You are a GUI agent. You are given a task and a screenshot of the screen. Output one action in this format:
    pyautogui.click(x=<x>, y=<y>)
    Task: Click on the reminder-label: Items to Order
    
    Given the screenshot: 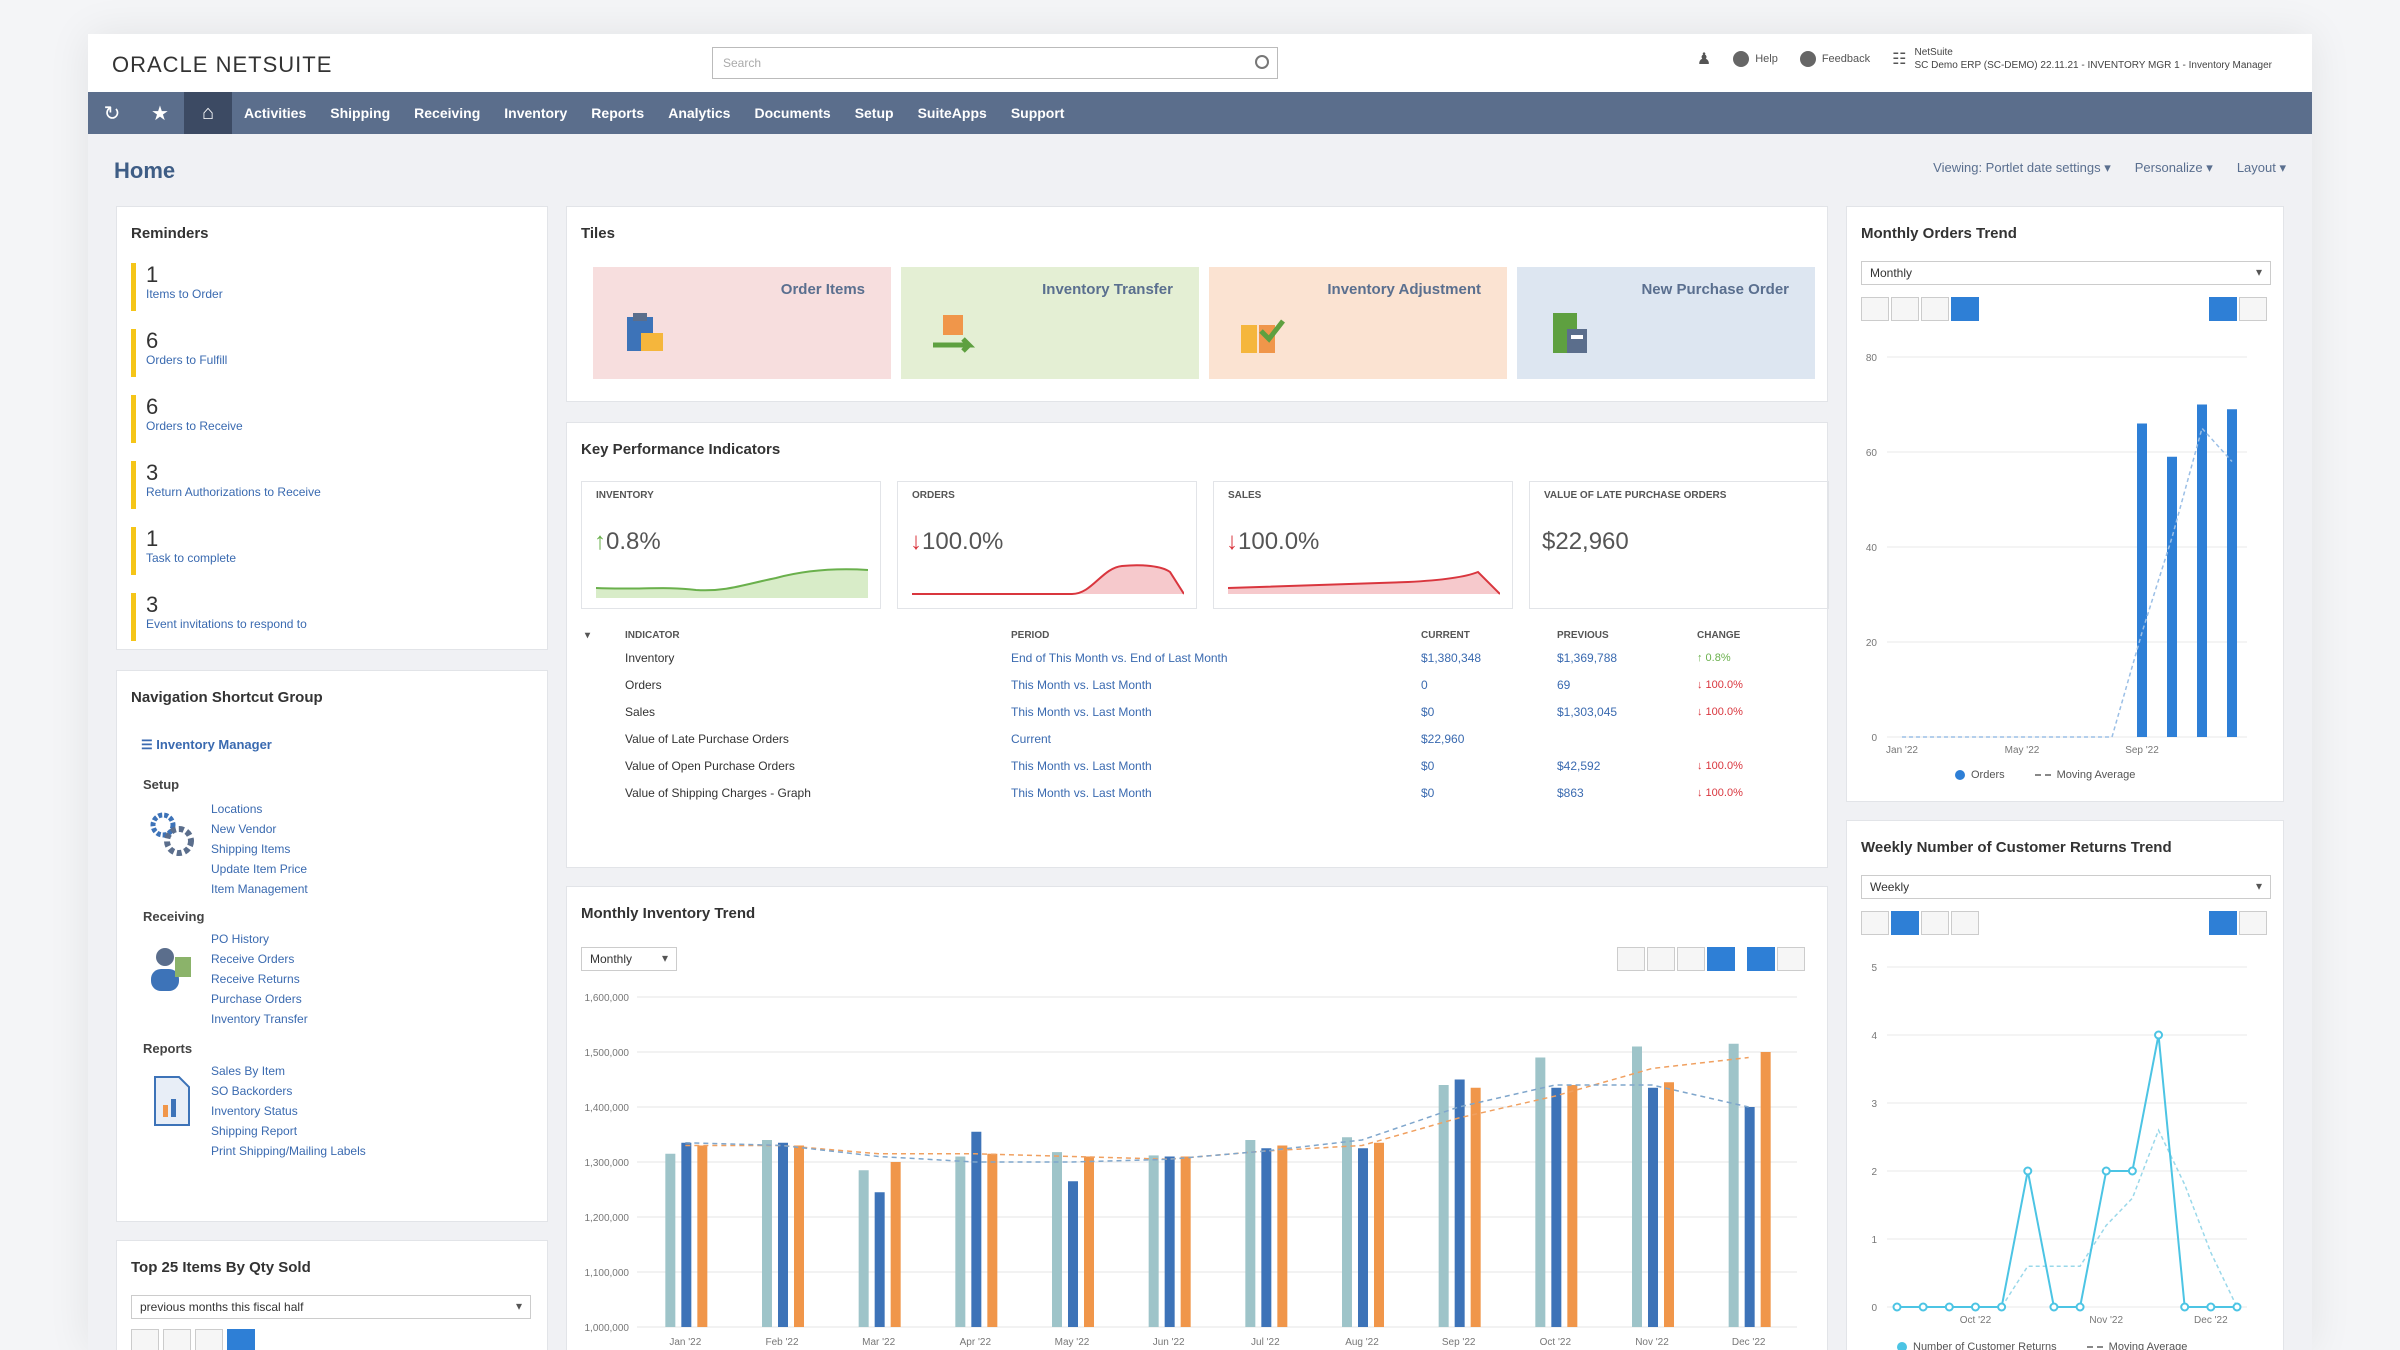 What is the action you would take?
    pyautogui.click(x=184, y=294)
    